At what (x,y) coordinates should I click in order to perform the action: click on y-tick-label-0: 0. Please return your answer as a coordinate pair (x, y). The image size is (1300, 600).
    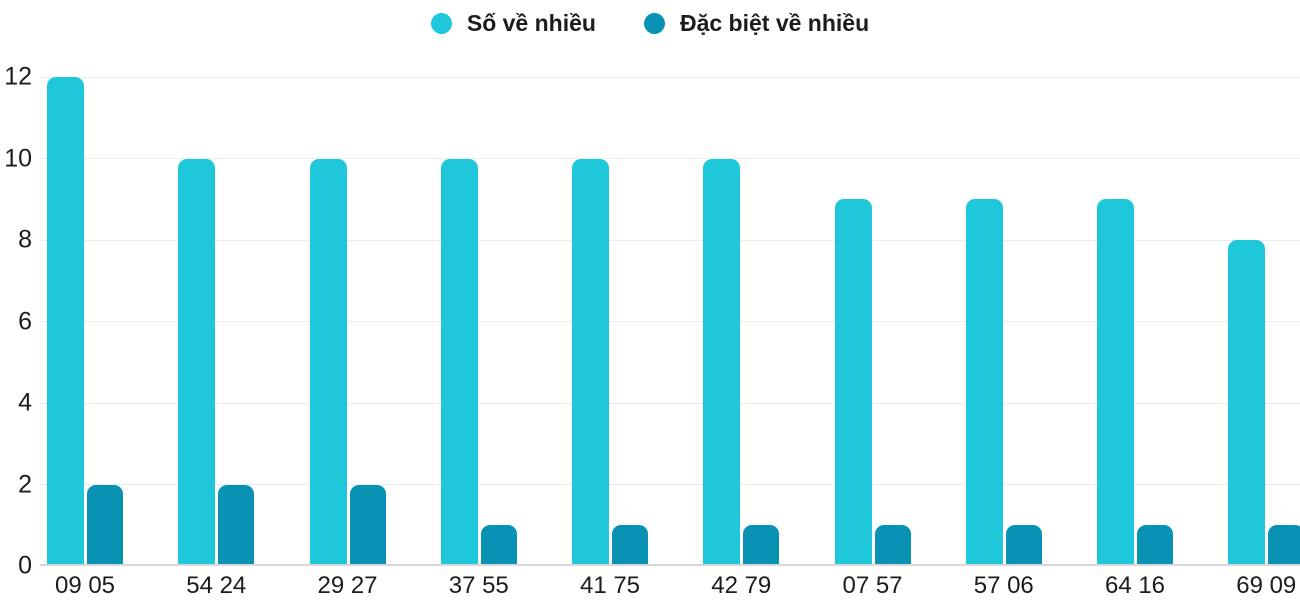
    Looking at the image, I should click on (25, 565).